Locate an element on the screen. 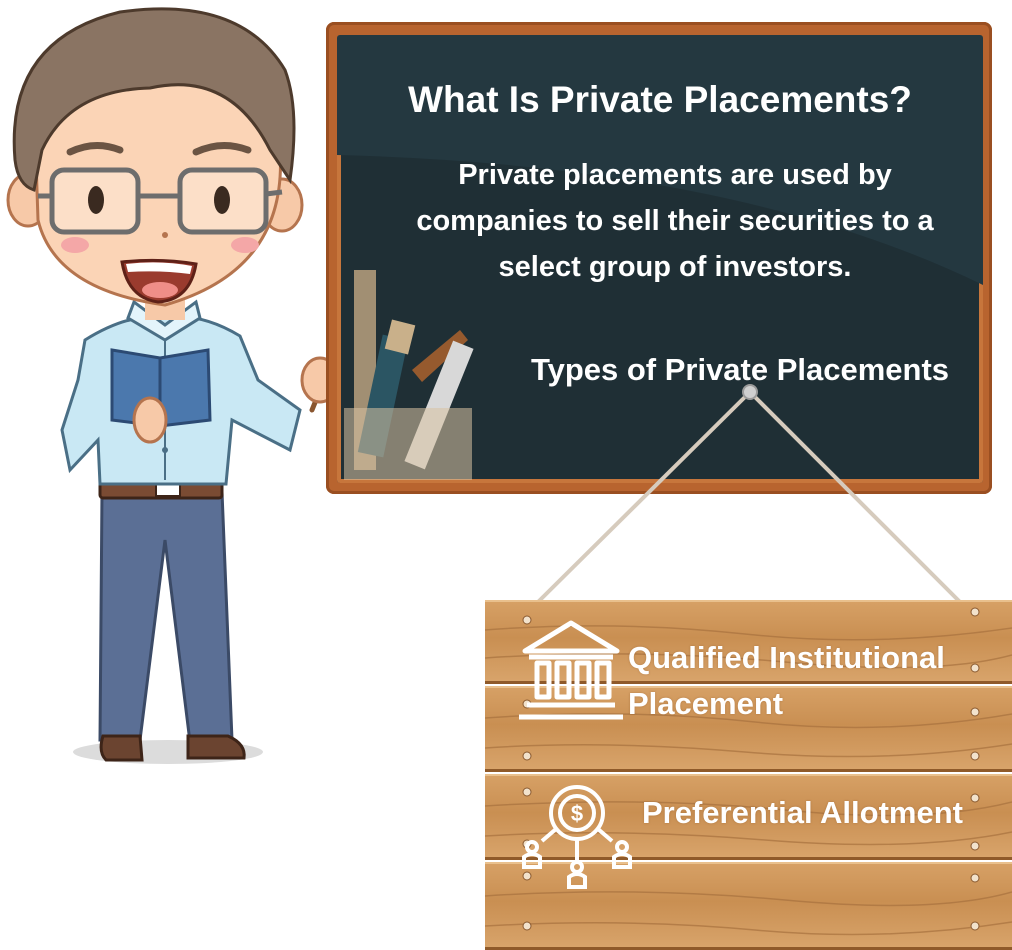  trousers is located at coordinates (166, 617).